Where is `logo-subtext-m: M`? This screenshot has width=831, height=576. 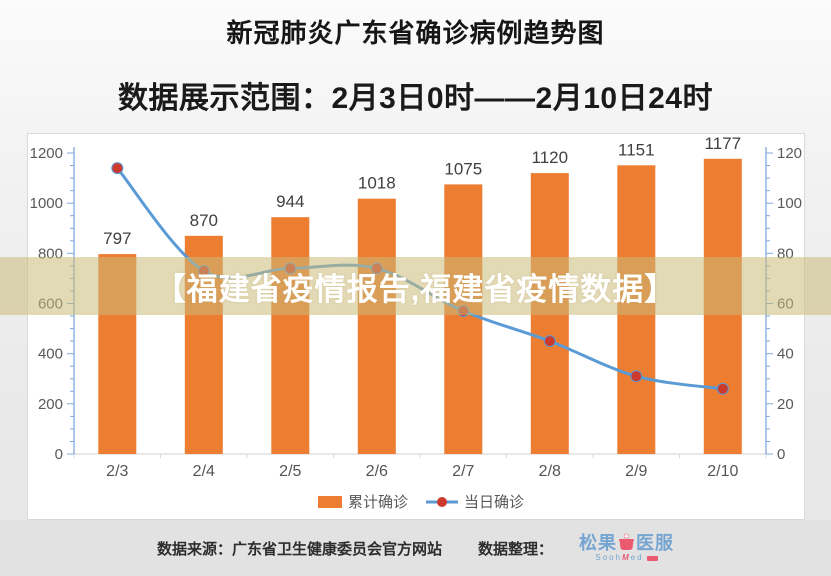
logo-subtext-m: M is located at coordinates (626, 557).